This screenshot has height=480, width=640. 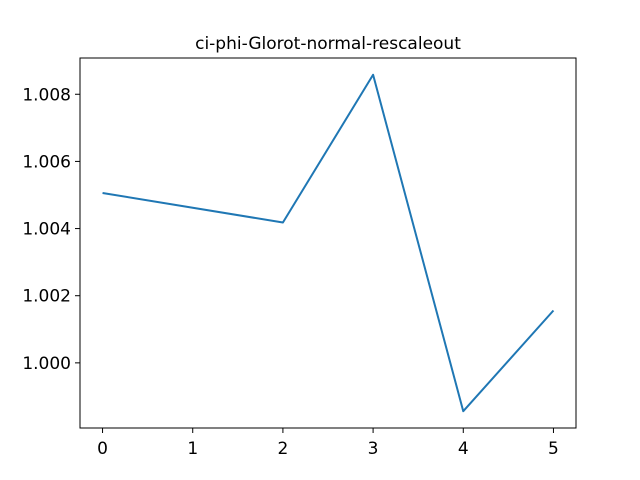 I want to click on chart-title: ci-phi-Glorot-normal-rescaleout, so click(x=328, y=44).